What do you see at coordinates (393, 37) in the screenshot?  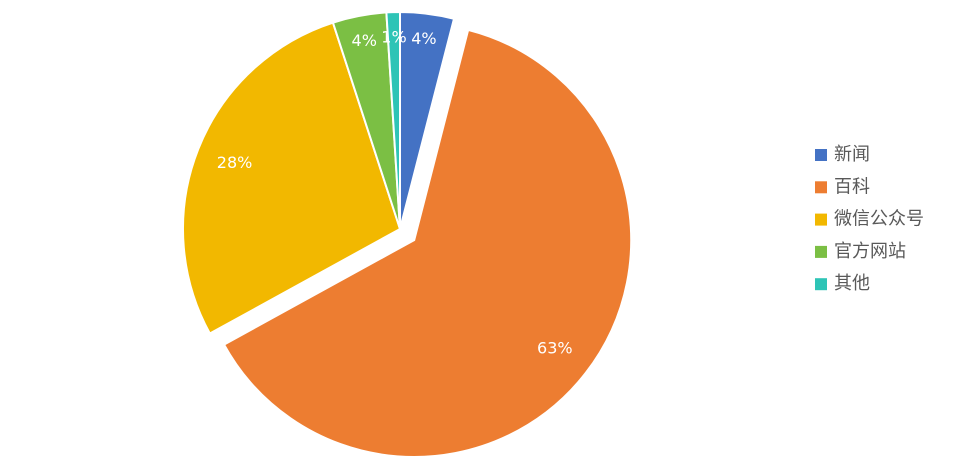 I see `value-label: 1%` at bounding box center [393, 37].